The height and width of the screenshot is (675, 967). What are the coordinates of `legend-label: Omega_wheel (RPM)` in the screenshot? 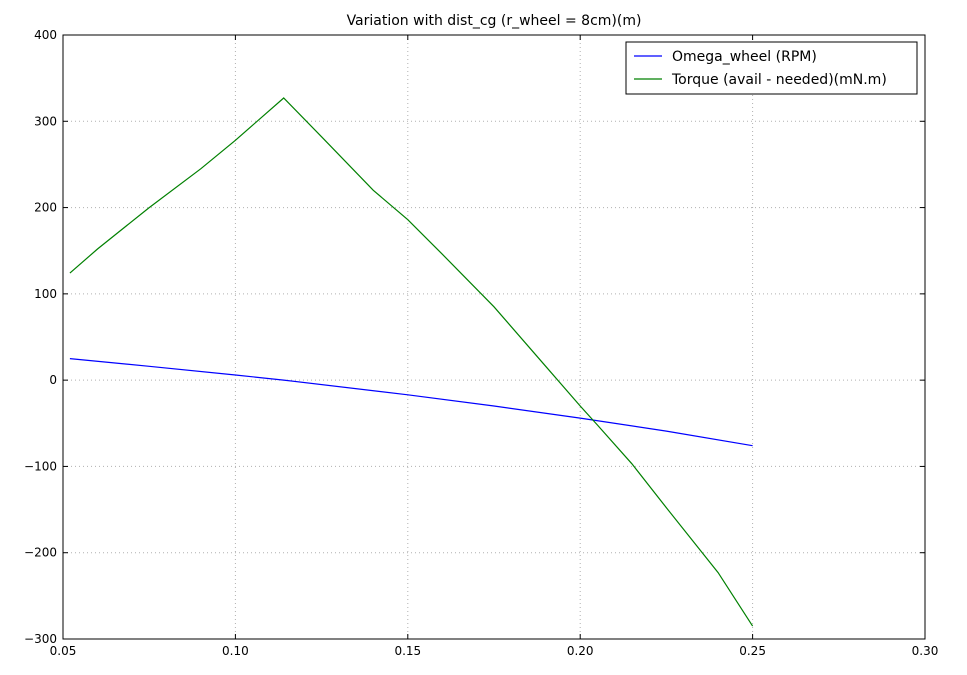 It's located at (744, 57).